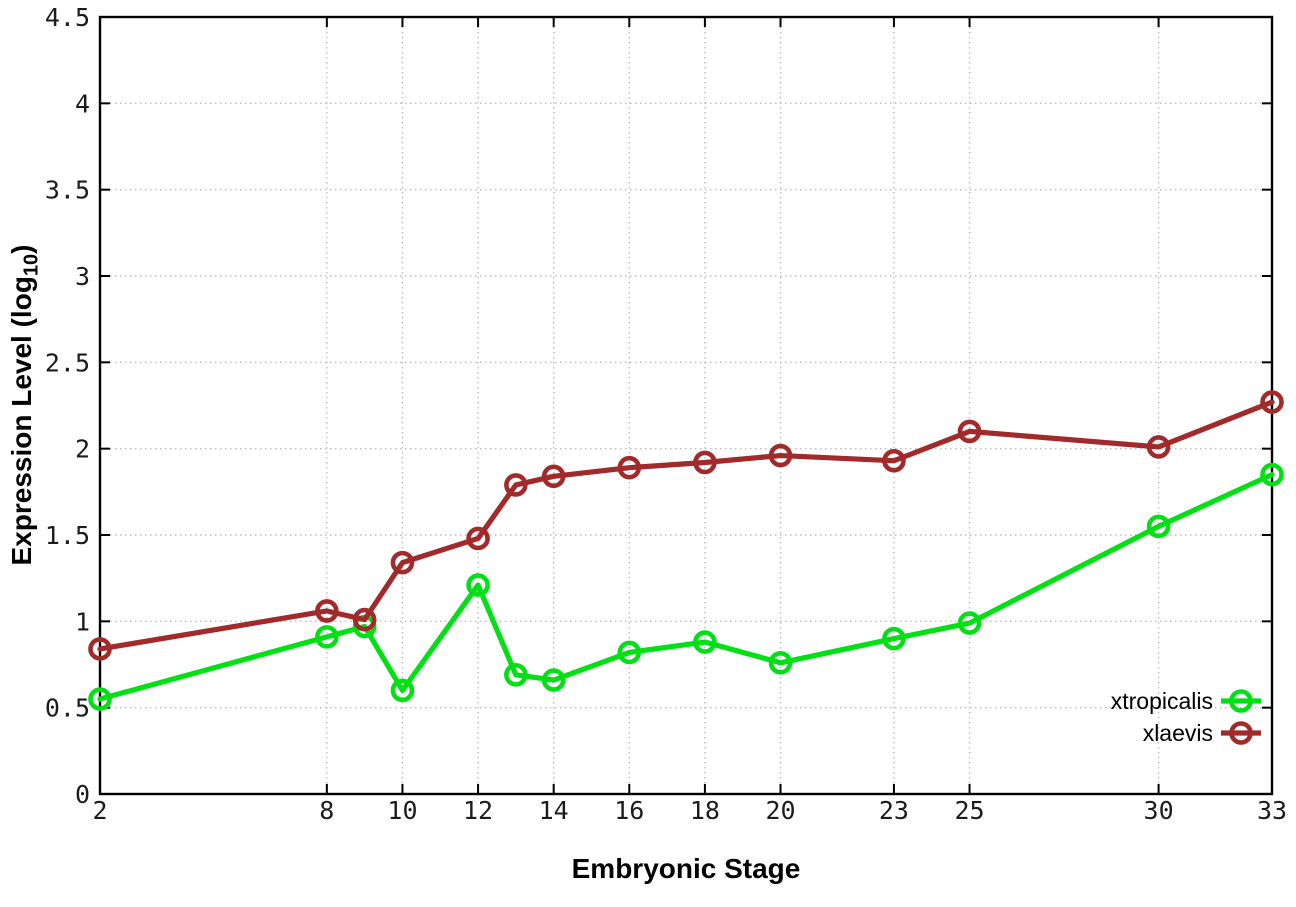  I want to click on x-tick-labels: 2 8 10 12 14 16 18 20 23 25 30 33, so click(689, 810).